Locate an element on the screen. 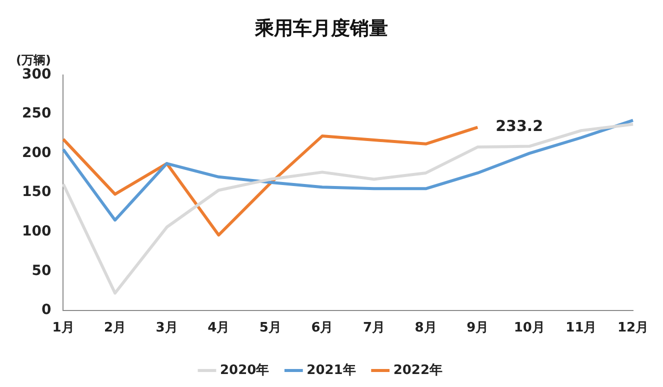 The width and height of the screenshot is (663, 387). x-tick-label: 8月 is located at coordinates (425, 328).